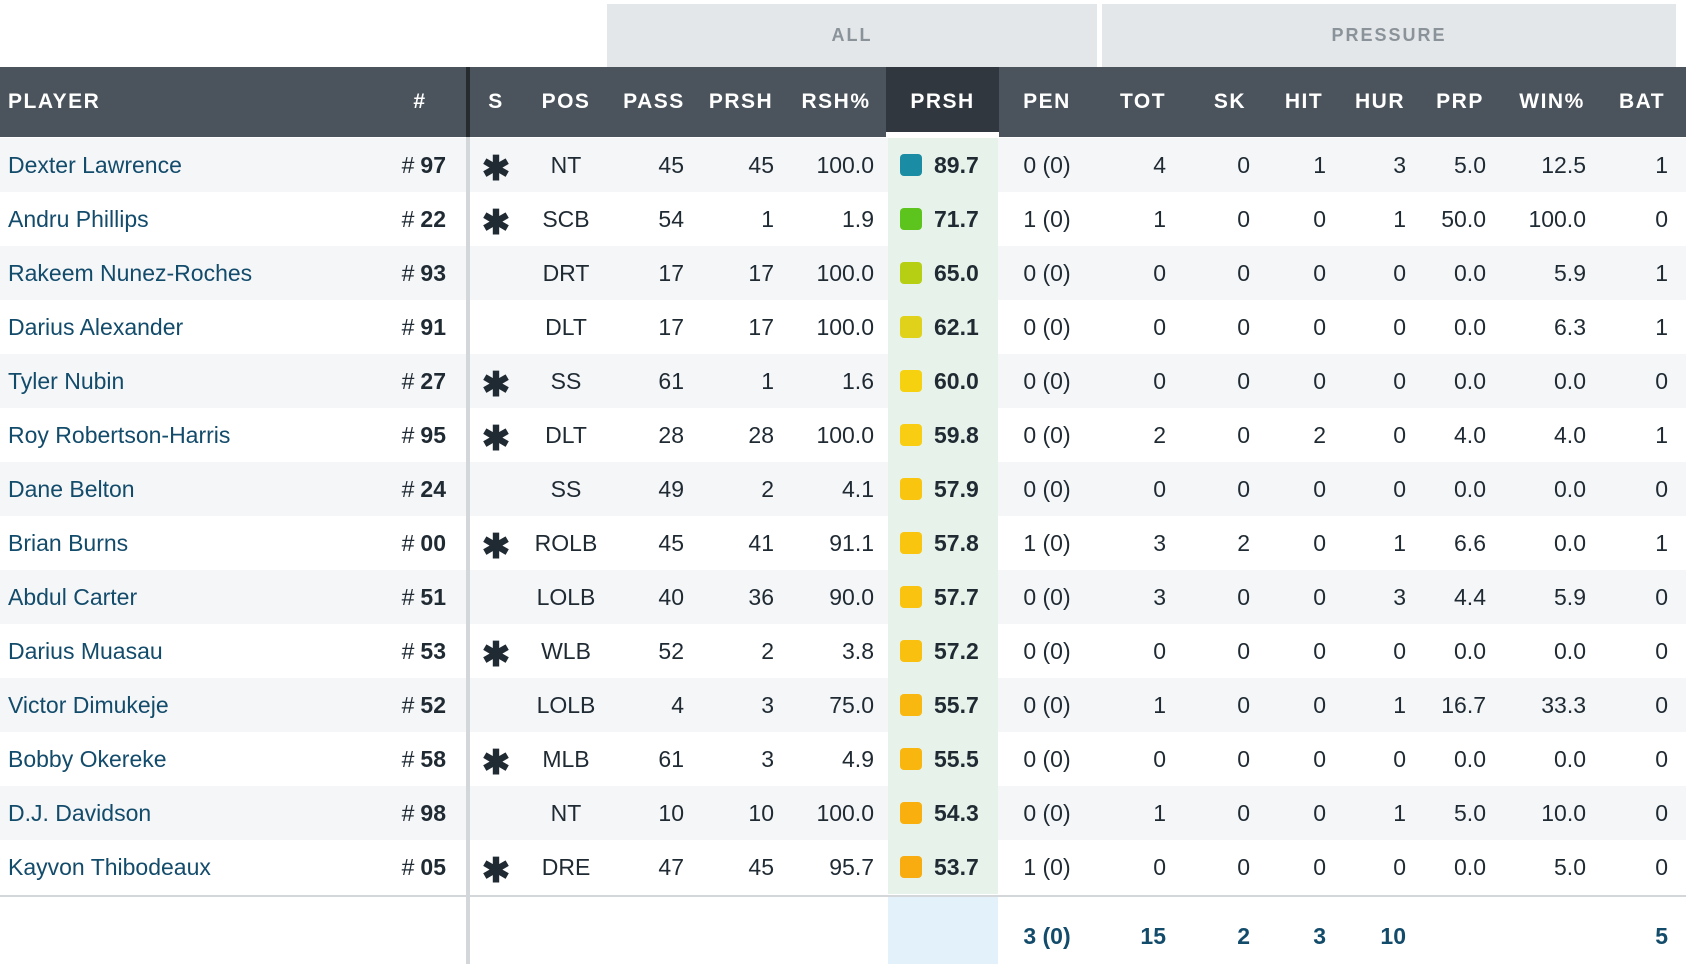 Image resolution: width=1686 pixels, height=964 pixels. What do you see at coordinates (1047, 866) in the screenshot?
I see `cell-pen: 1 (0)` at bounding box center [1047, 866].